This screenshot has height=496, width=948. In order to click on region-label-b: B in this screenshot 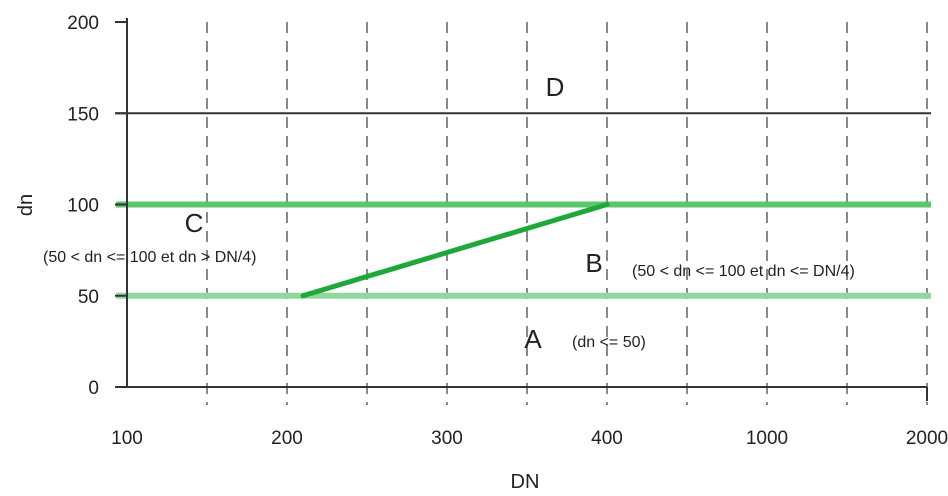, I will do `click(593, 263)`.